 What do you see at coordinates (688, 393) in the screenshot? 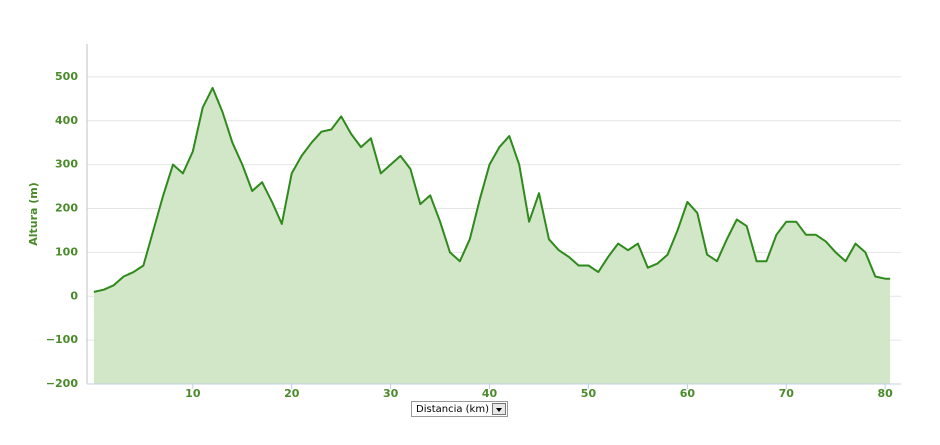
I see `x-tick-label: 60` at bounding box center [688, 393].